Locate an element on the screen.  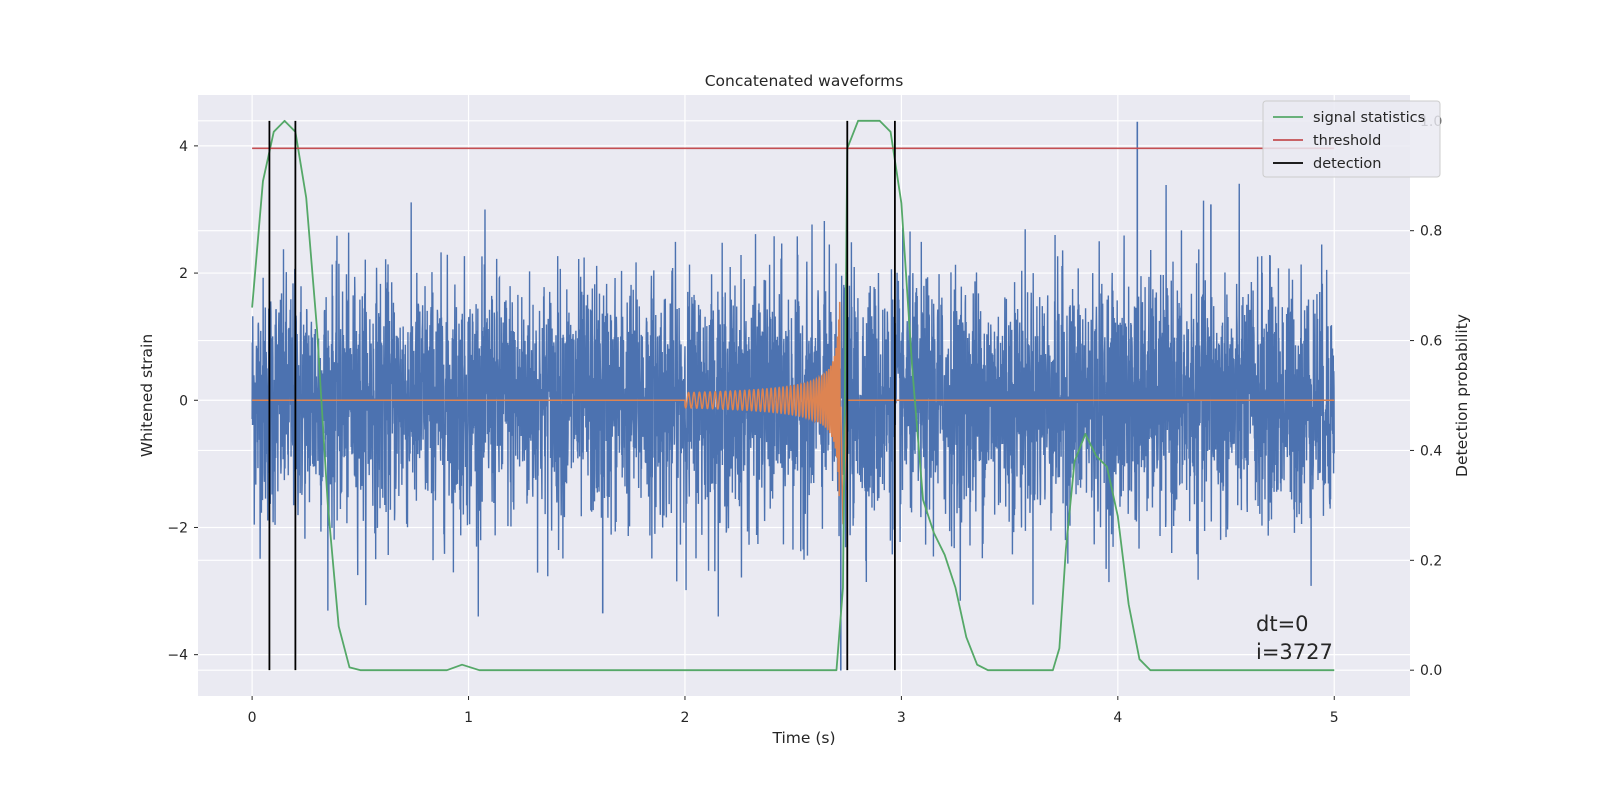
y-tick-label: 0 is located at coordinates (183, 401).